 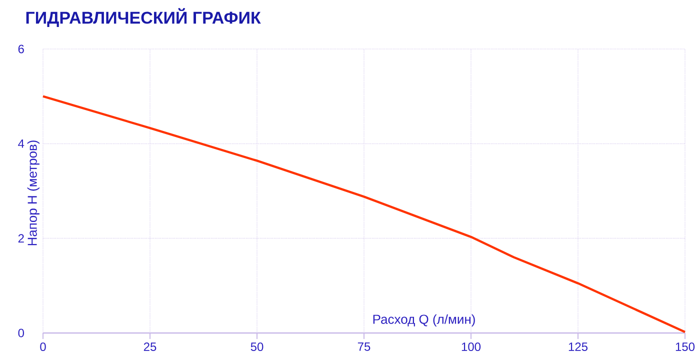 I want to click on y-tick-label: 4, so click(x=21, y=144).